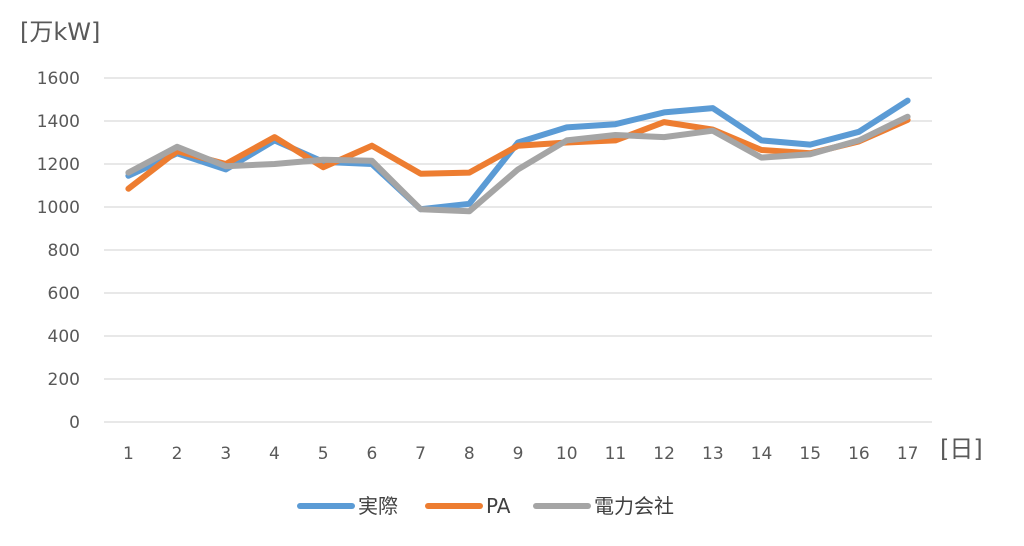  I want to click on legend-label-1: 実際, so click(378, 506).